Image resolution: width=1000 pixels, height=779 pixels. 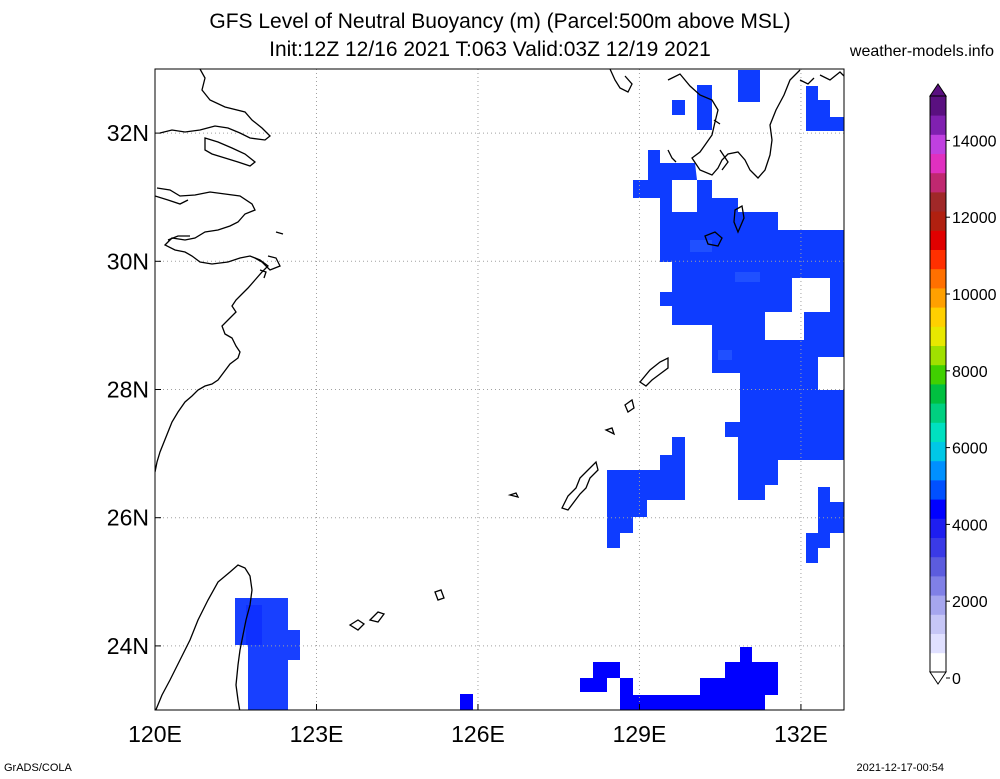 What do you see at coordinates (970, 372) in the screenshot?
I see `colorbar-label: 8000` at bounding box center [970, 372].